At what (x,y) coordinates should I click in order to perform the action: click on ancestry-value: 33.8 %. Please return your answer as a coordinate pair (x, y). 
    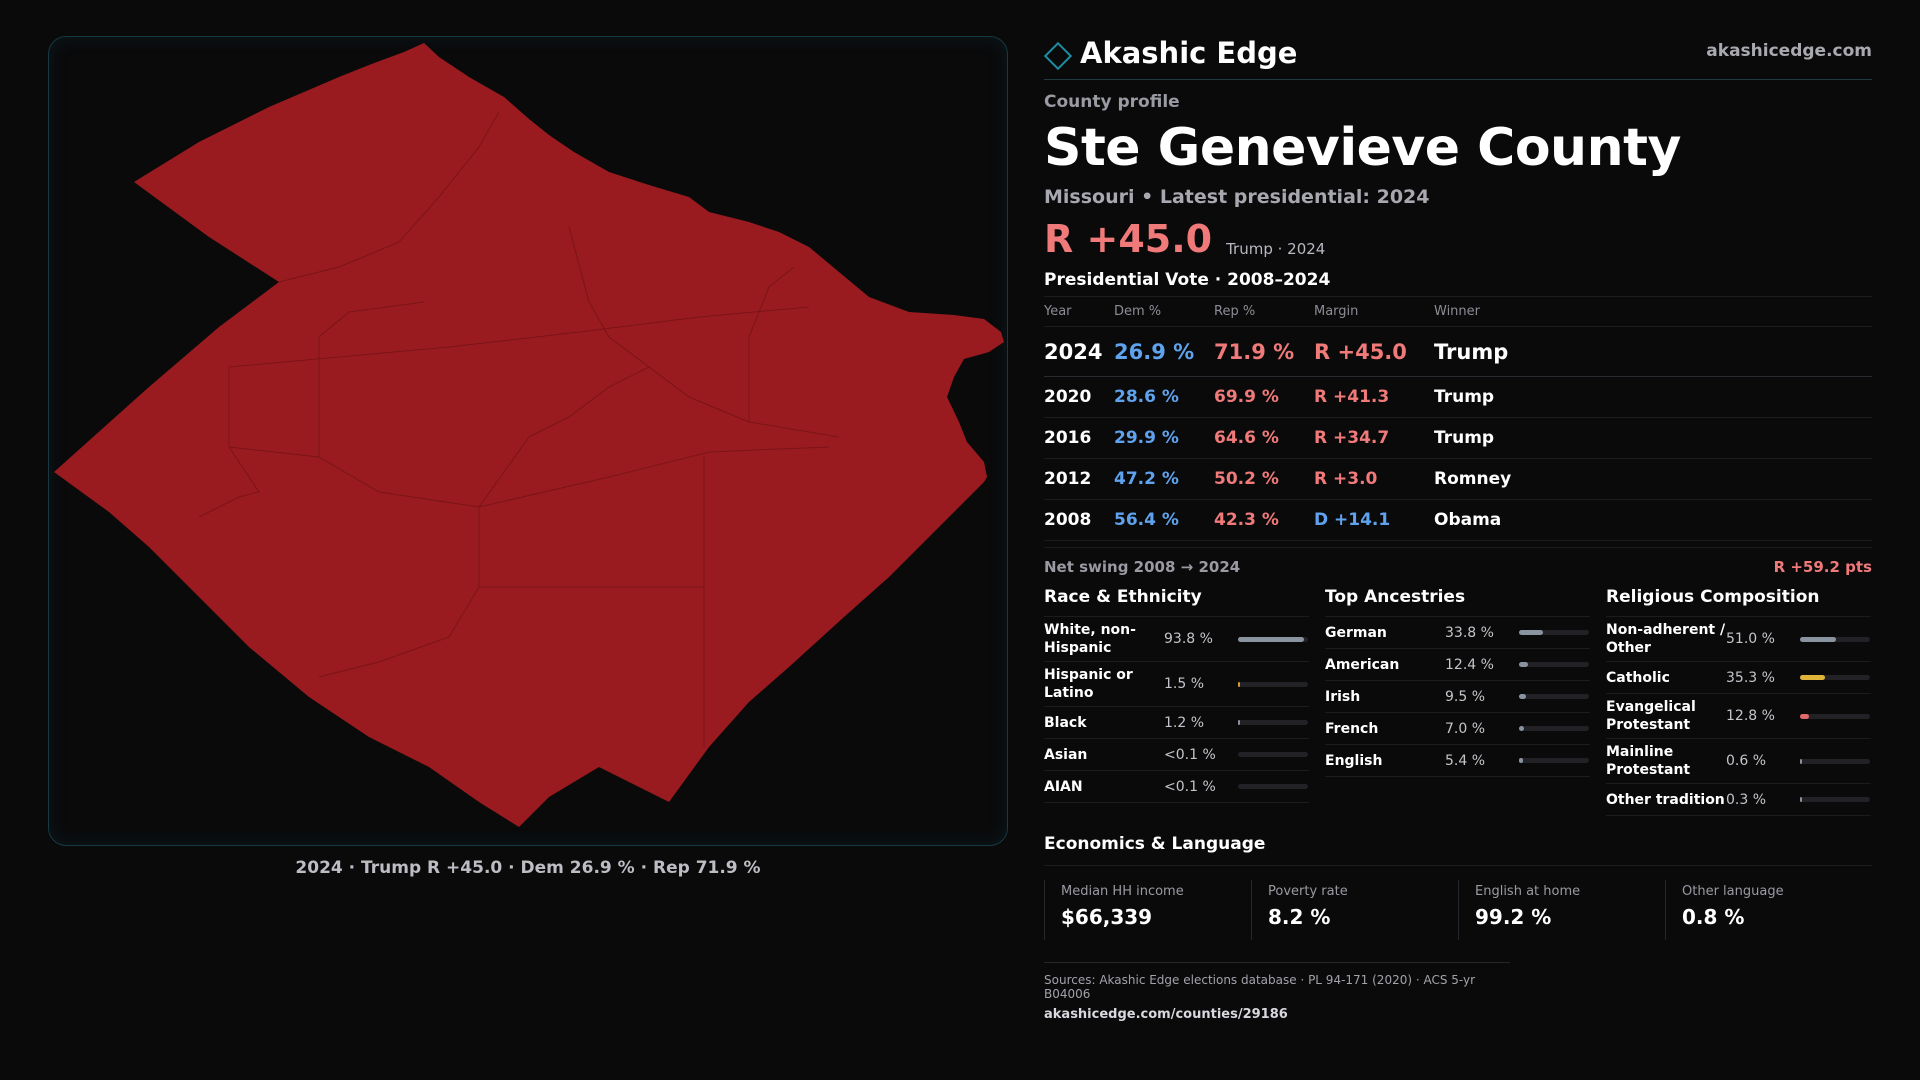
    Looking at the image, I should click on (1469, 632).